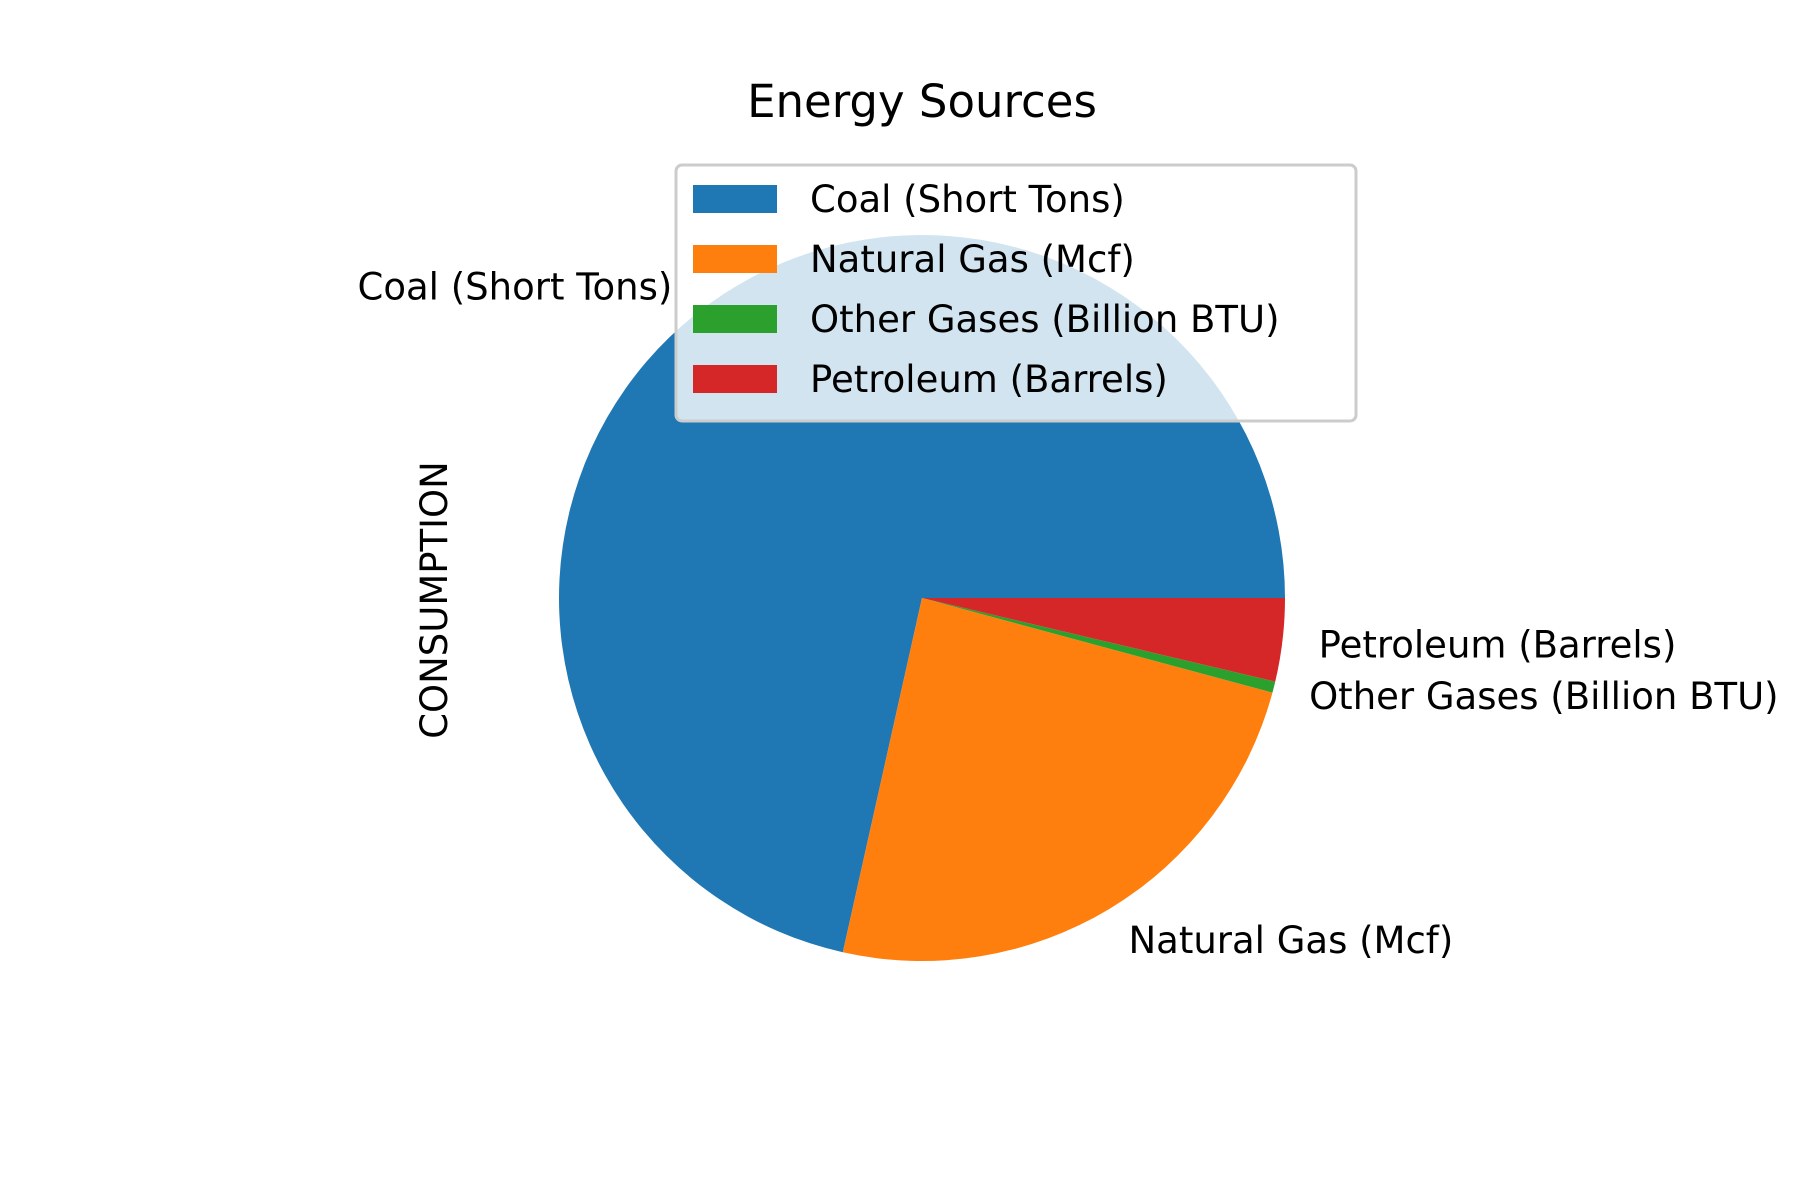 The image size is (1800, 1200). I want to click on legend-box, so click(1016, 293).